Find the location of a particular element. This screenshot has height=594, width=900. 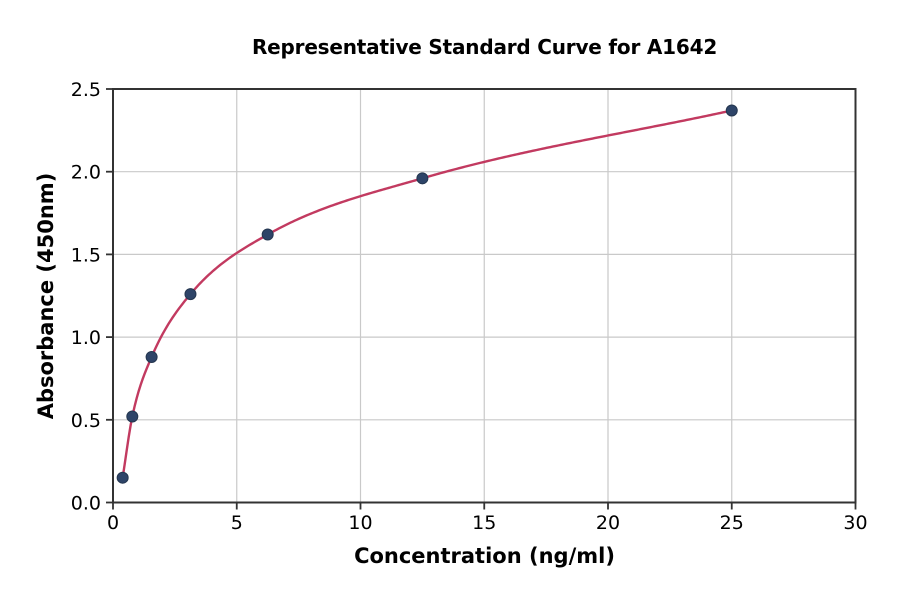

y-tick-label: 1.5 is located at coordinates (86, 255).